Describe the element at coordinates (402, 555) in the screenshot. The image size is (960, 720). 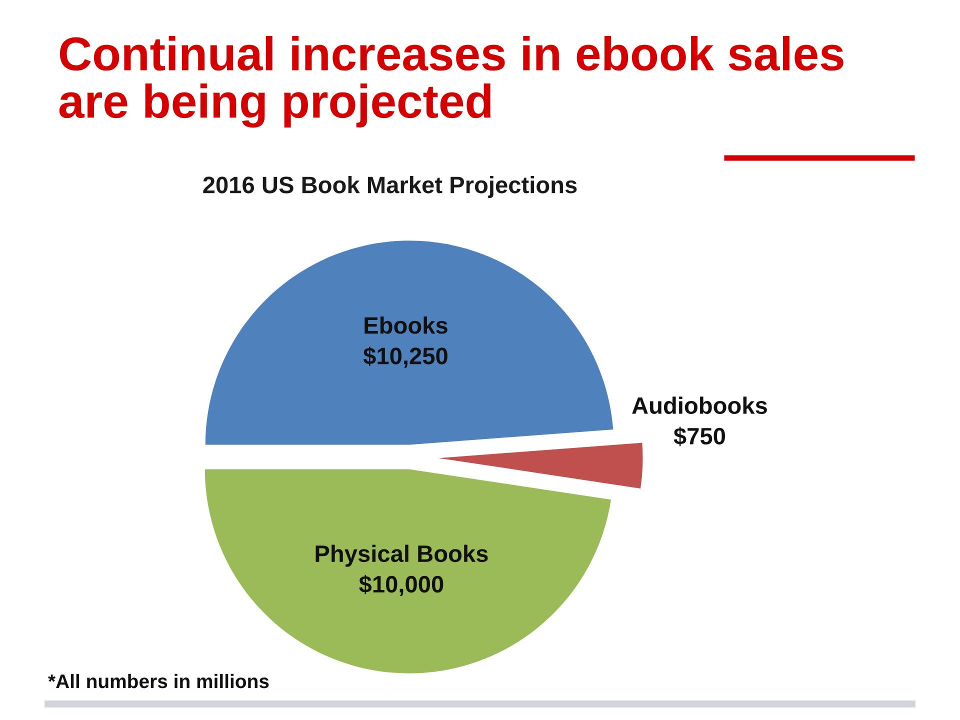
I see `slice-label: Physical Books` at that location.